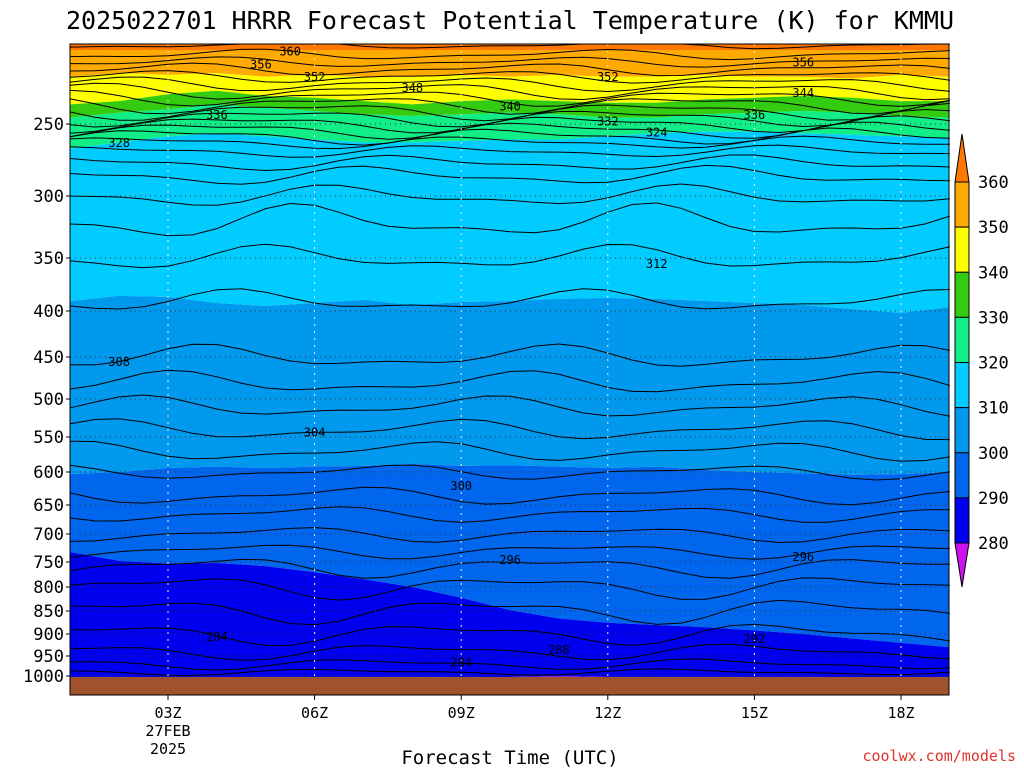 The image size is (1024, 768). I want to click on y-tick-label: 650, so click(48, 506).